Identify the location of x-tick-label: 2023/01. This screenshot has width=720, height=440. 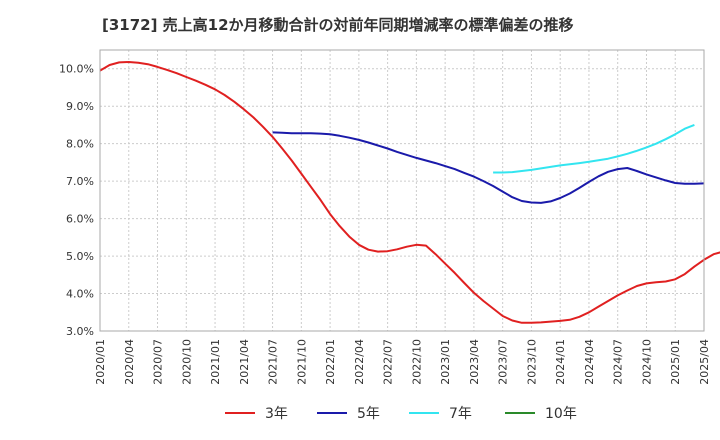
(445, 362).